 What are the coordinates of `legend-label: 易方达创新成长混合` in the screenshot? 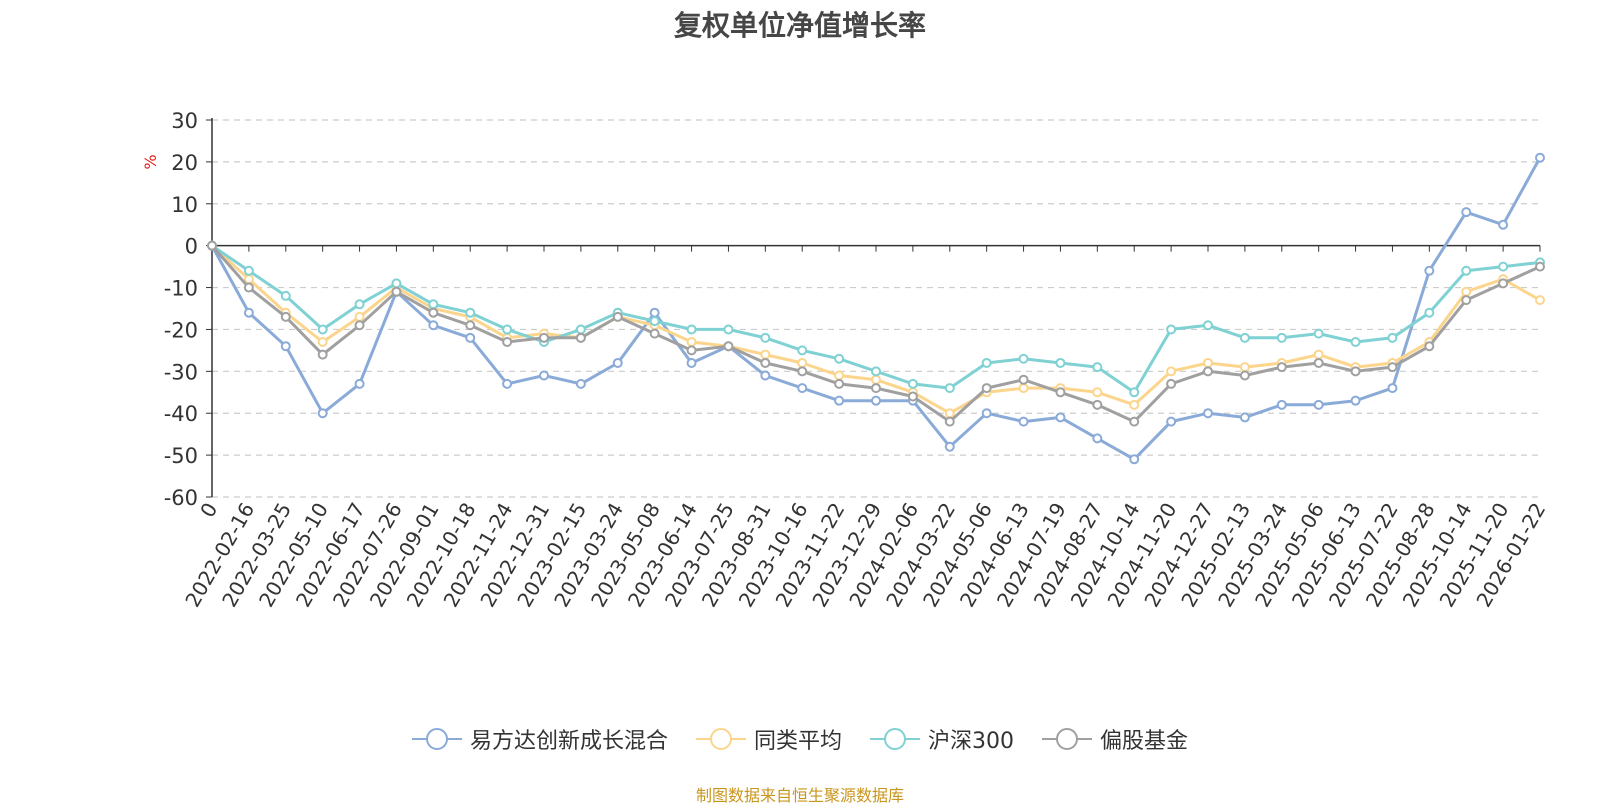 It's located at (568, 741).